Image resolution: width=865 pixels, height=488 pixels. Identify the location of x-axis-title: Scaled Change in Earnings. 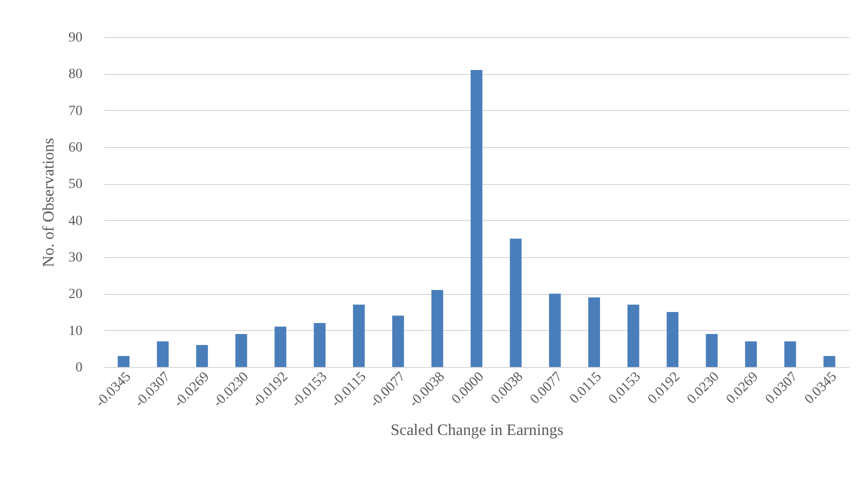
(477, 430).